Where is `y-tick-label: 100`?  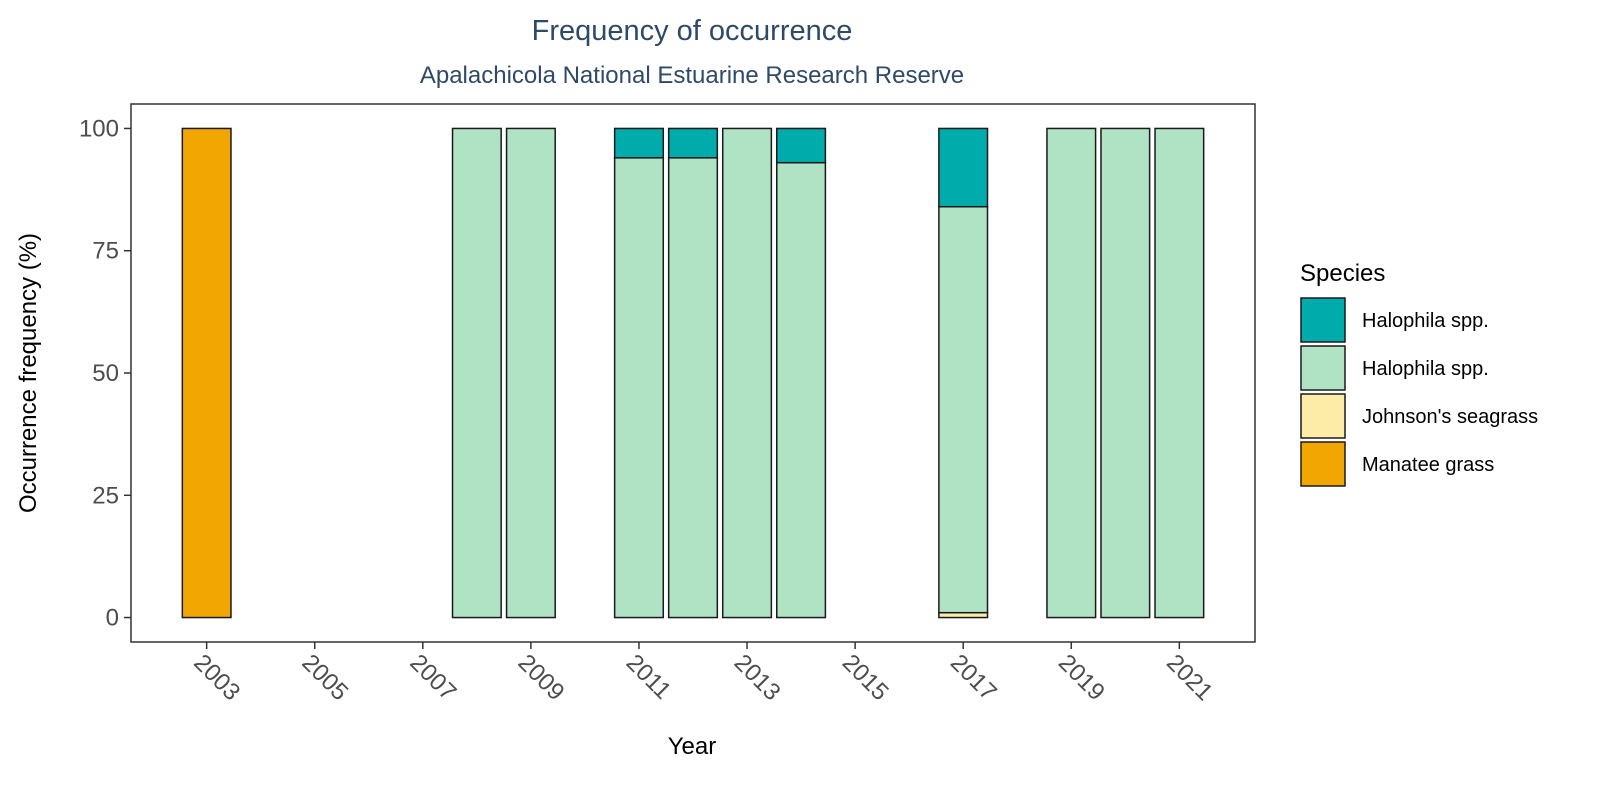
y-tick-label: 100 is located at coordinates (99, 128).